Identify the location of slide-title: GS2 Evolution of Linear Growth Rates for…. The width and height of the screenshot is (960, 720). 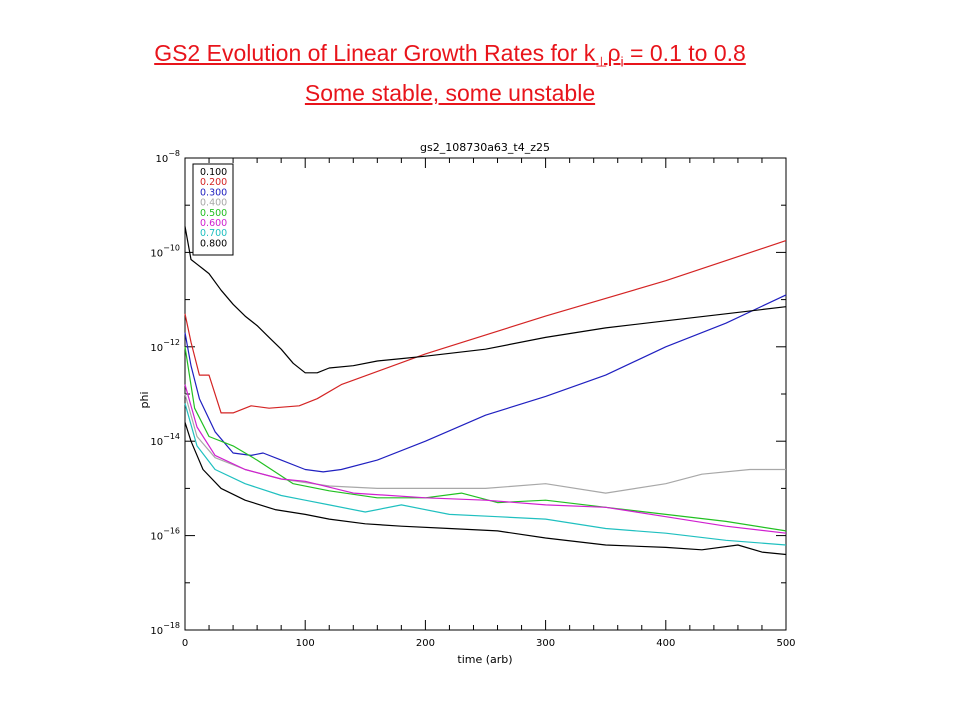
(450, 57).